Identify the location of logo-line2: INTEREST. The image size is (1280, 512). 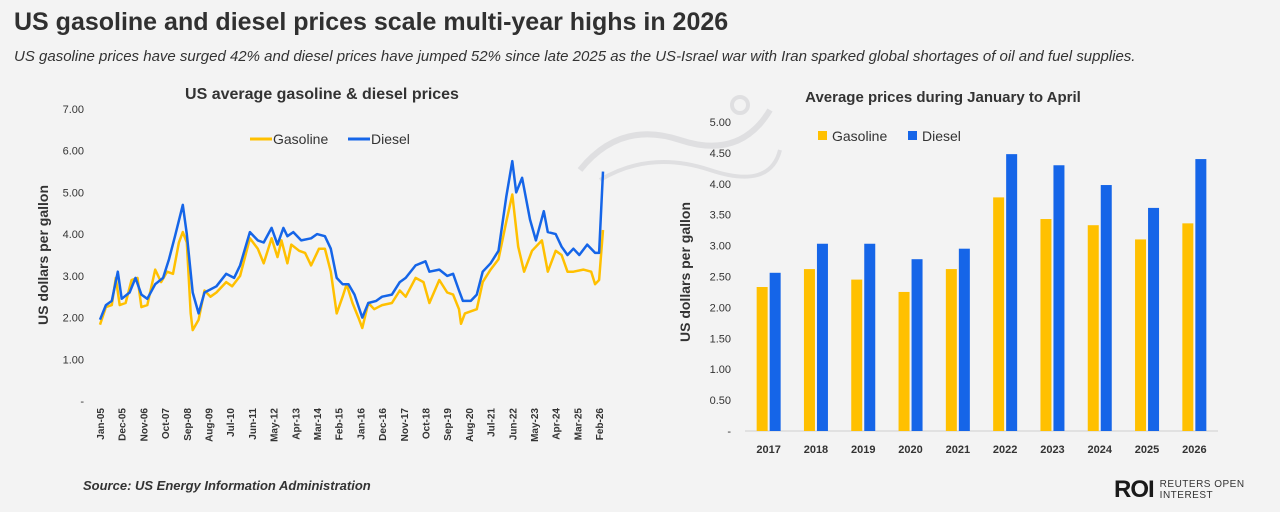
(1186, 495).